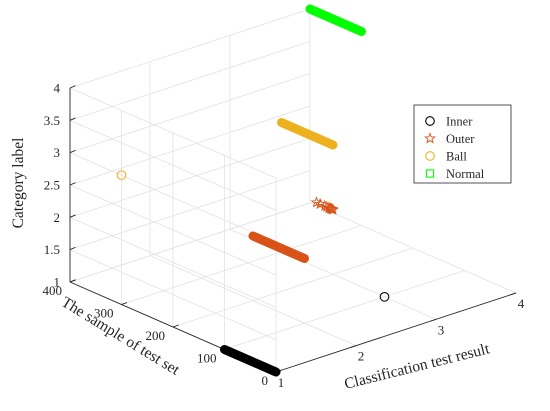  Describe the element at coordinates (52, 120) in the screenshot. I see `z-tick-label: 3.5` at that location.